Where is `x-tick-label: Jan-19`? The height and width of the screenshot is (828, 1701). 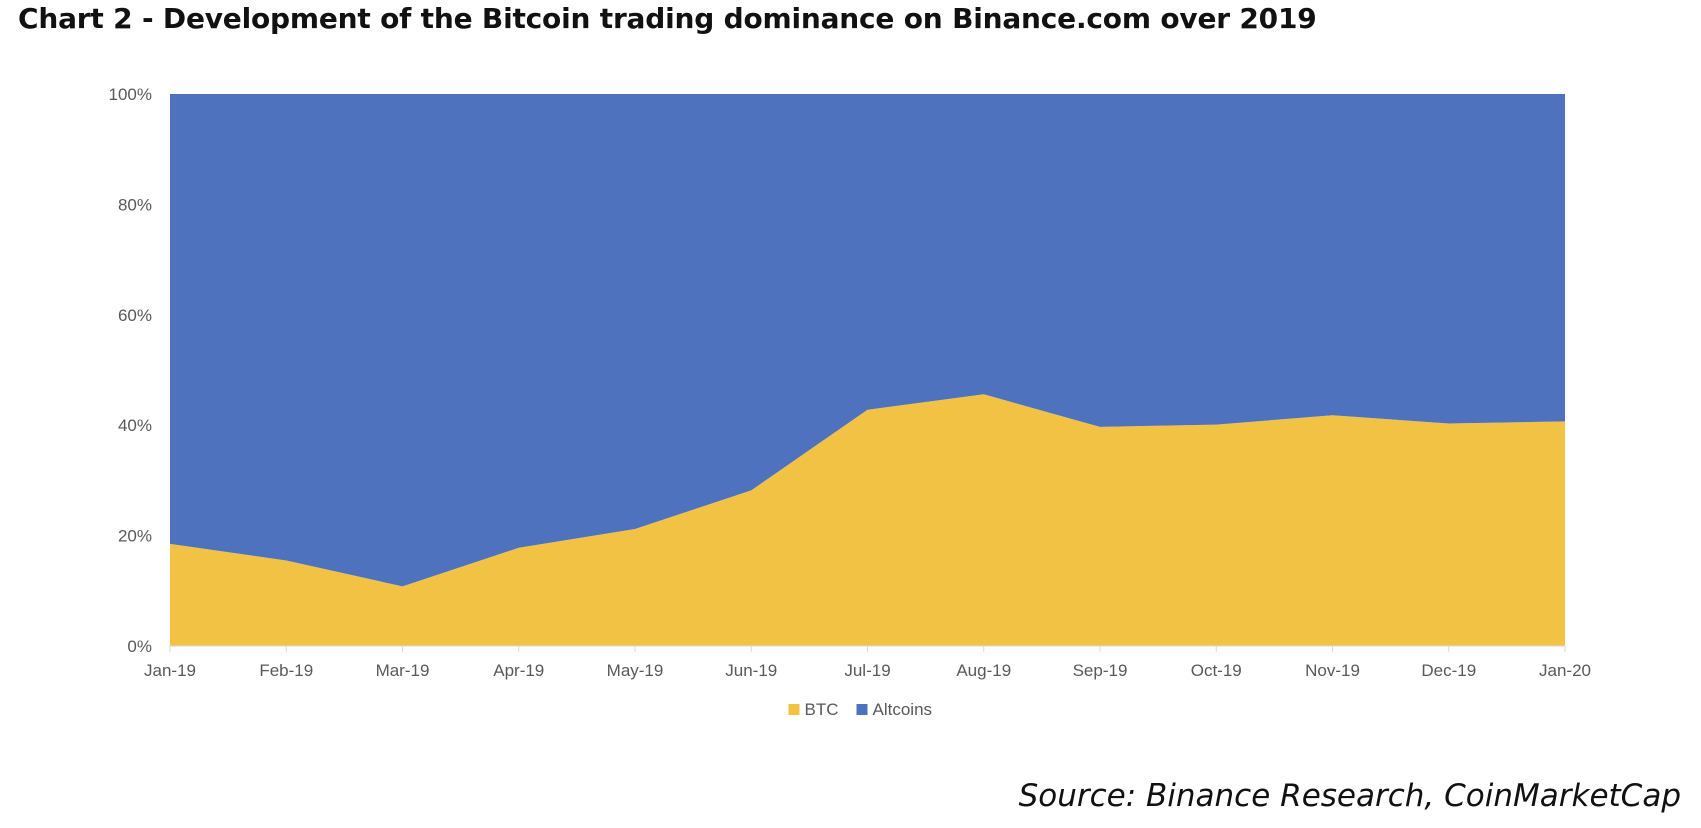
x-tick-label: Jan-19 is located at coordinates (170, 670).